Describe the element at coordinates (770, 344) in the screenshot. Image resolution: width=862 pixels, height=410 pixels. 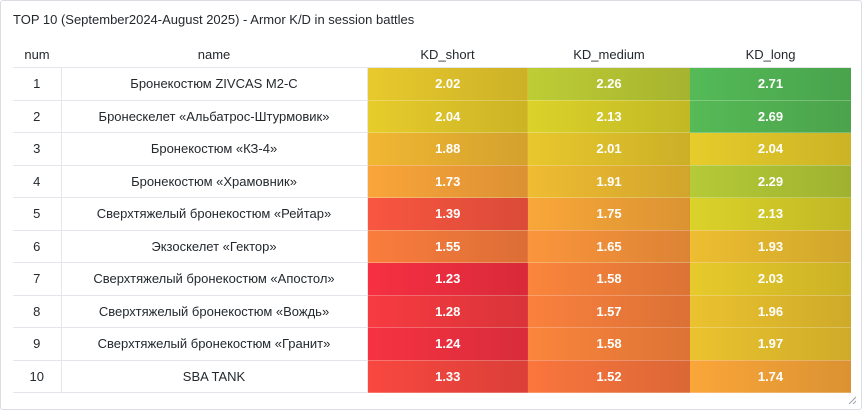
I see `kd-long-cell: 1.97` at that location.